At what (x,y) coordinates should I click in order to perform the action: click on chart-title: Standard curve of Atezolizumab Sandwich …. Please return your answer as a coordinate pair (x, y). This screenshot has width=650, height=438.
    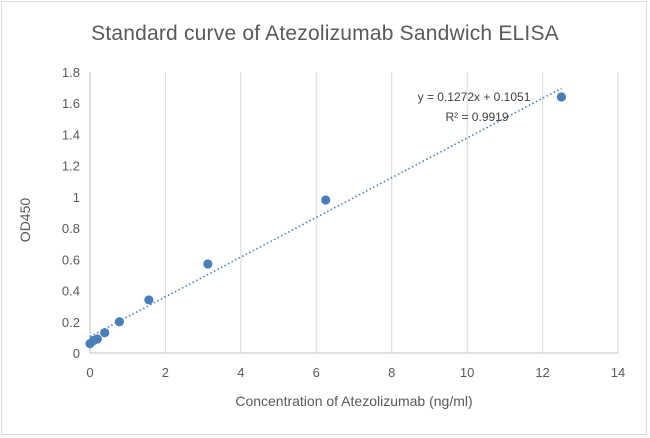
    Looking at the image, I should click on (325, 33).